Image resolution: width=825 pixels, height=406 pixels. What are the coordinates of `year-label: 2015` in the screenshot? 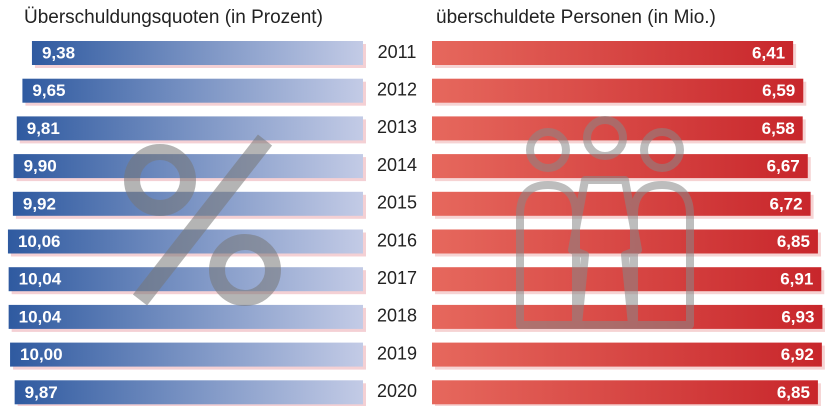 It's located at (397, 203).